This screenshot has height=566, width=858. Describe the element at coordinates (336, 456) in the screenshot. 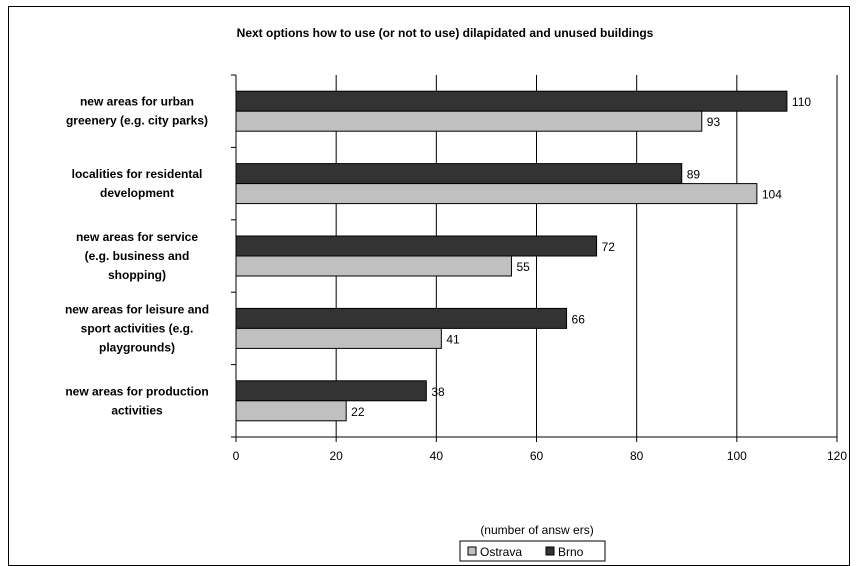

I see `x-tick-label: 20` at that location.